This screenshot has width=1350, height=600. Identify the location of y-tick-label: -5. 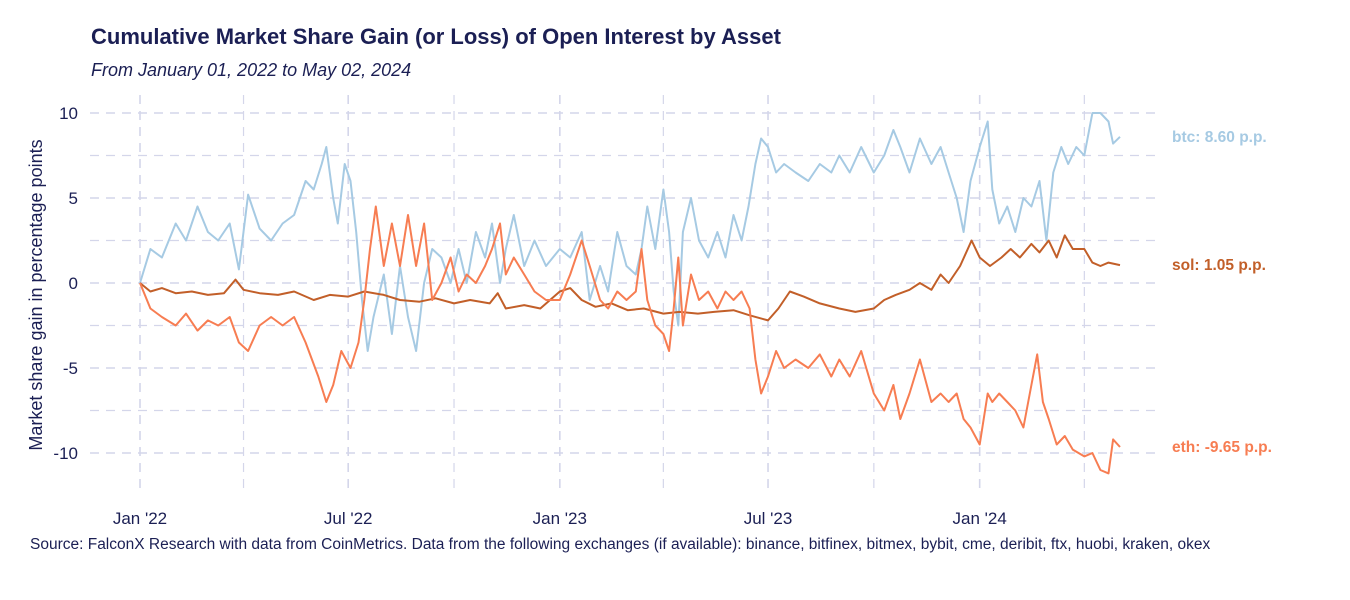
(70, 368).